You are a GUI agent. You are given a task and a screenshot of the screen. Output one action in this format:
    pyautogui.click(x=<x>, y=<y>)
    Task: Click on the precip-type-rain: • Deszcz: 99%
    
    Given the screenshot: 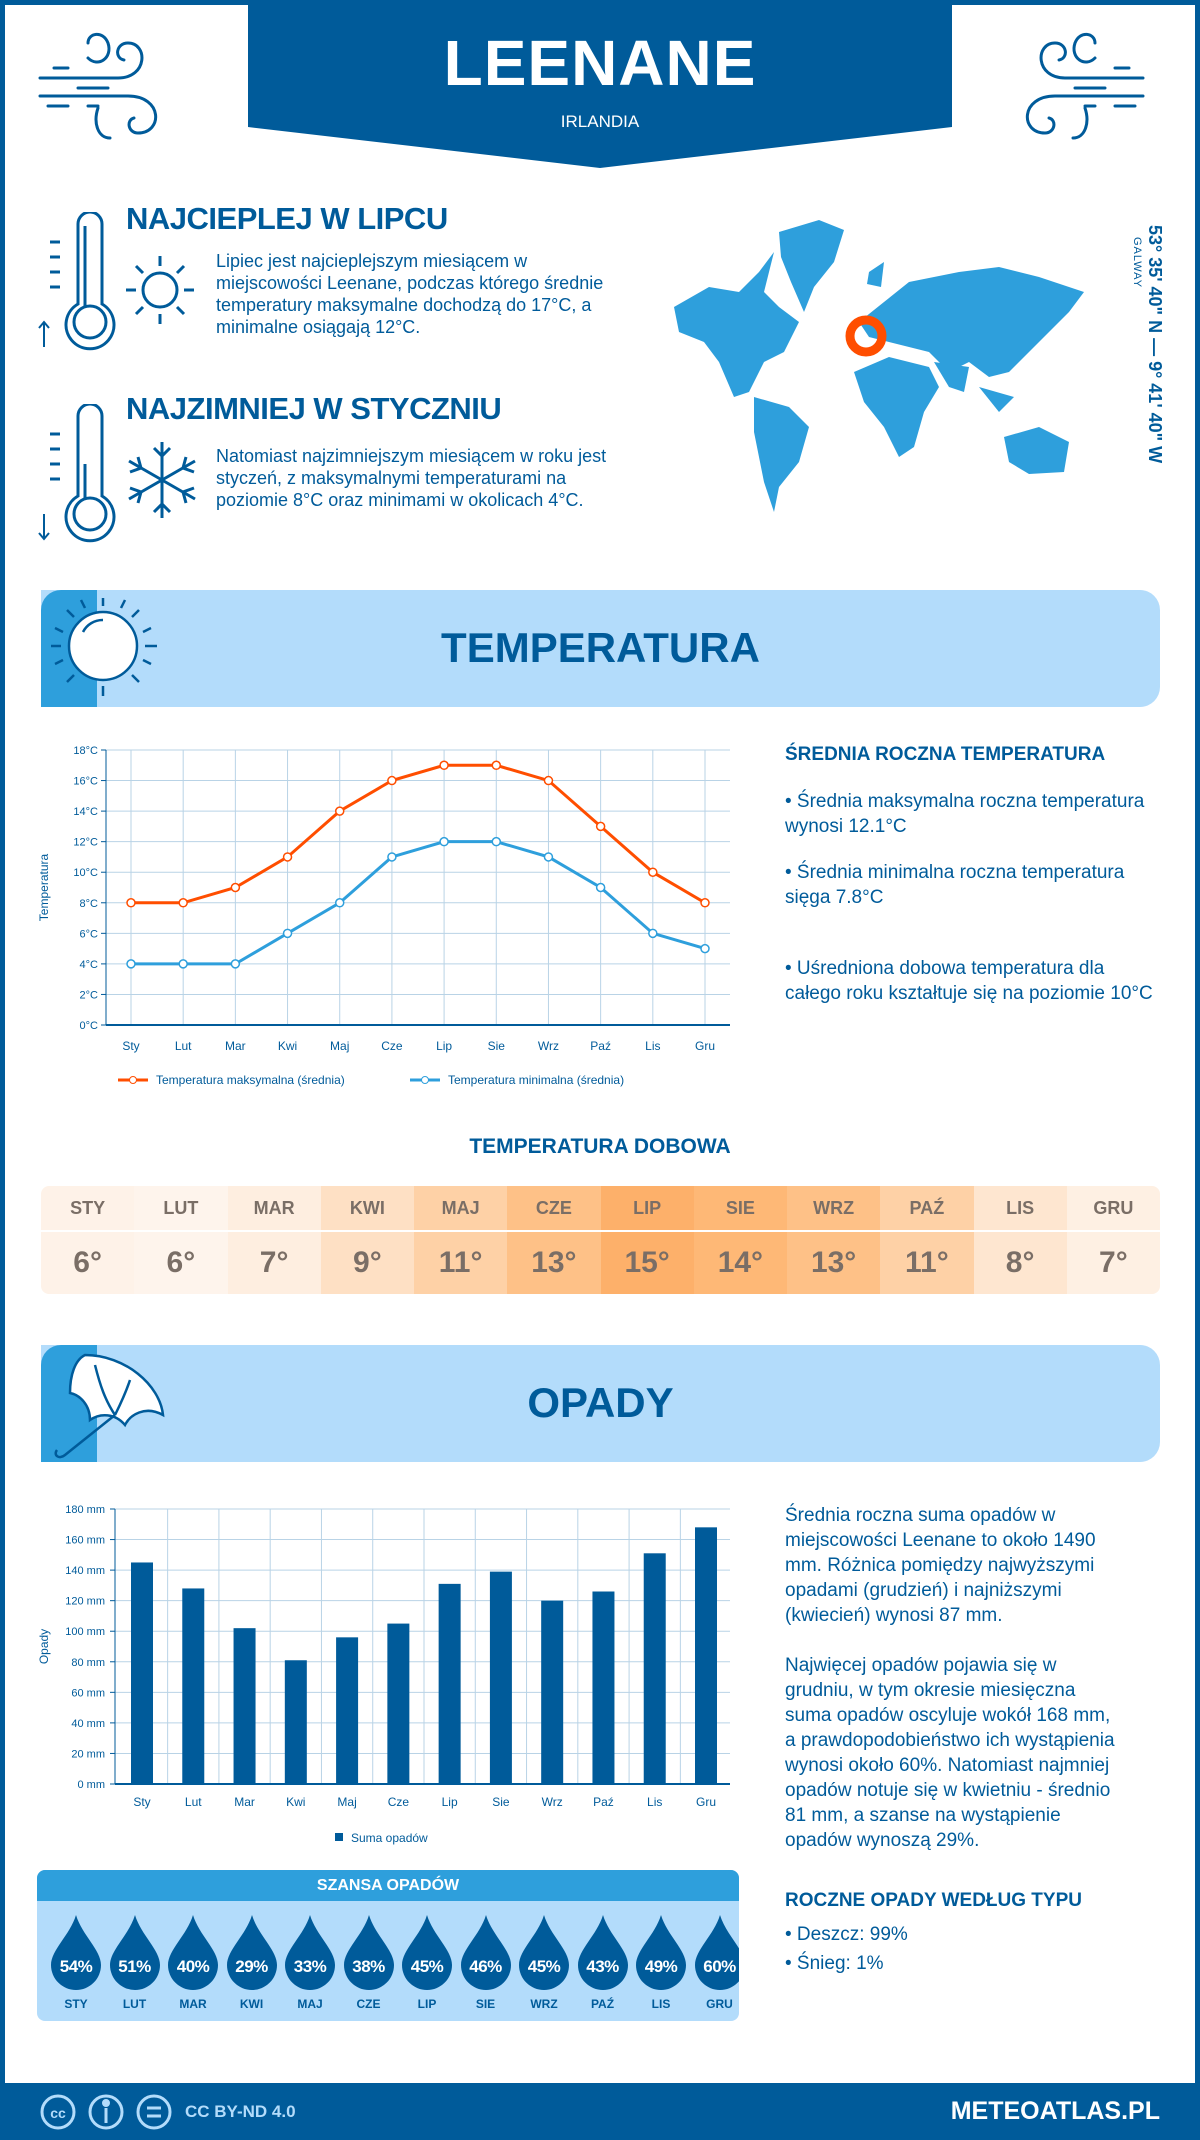 What is the action you would take?
    pyautogui.click(x=846, y=1934)
    